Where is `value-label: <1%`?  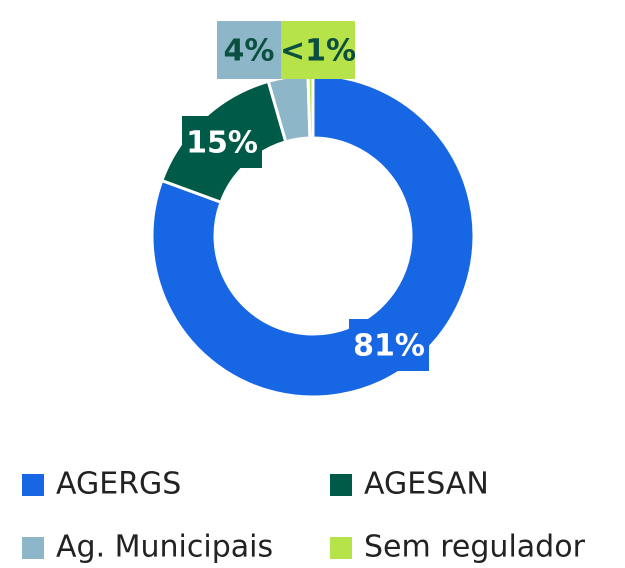 value-label: <1% is located at coordinates (318, 51).